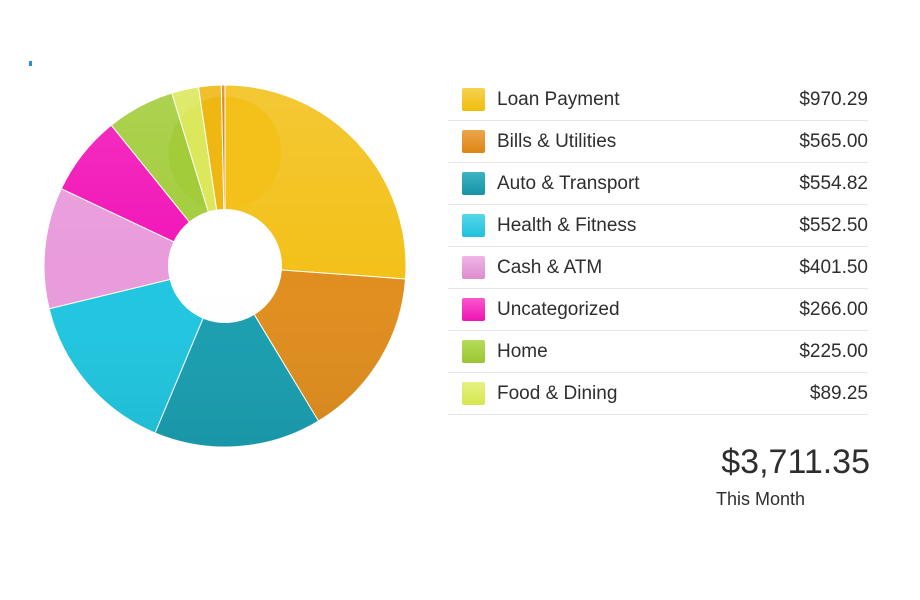 The width and height of the screenshot is (920, 600). I want to click on legend-amount: $565.00, so click(833, 141).